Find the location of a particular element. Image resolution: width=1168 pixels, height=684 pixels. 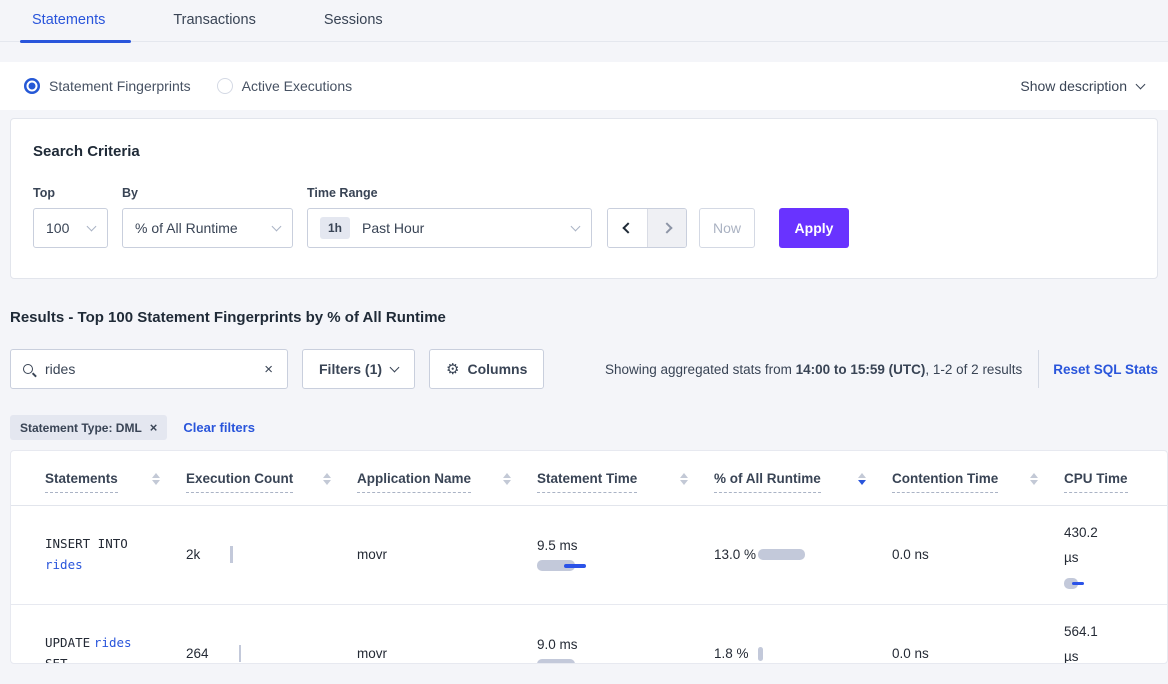

stats-time-range: 14:00 to 15:59 (UTC) is located at coordinates (860, 369).